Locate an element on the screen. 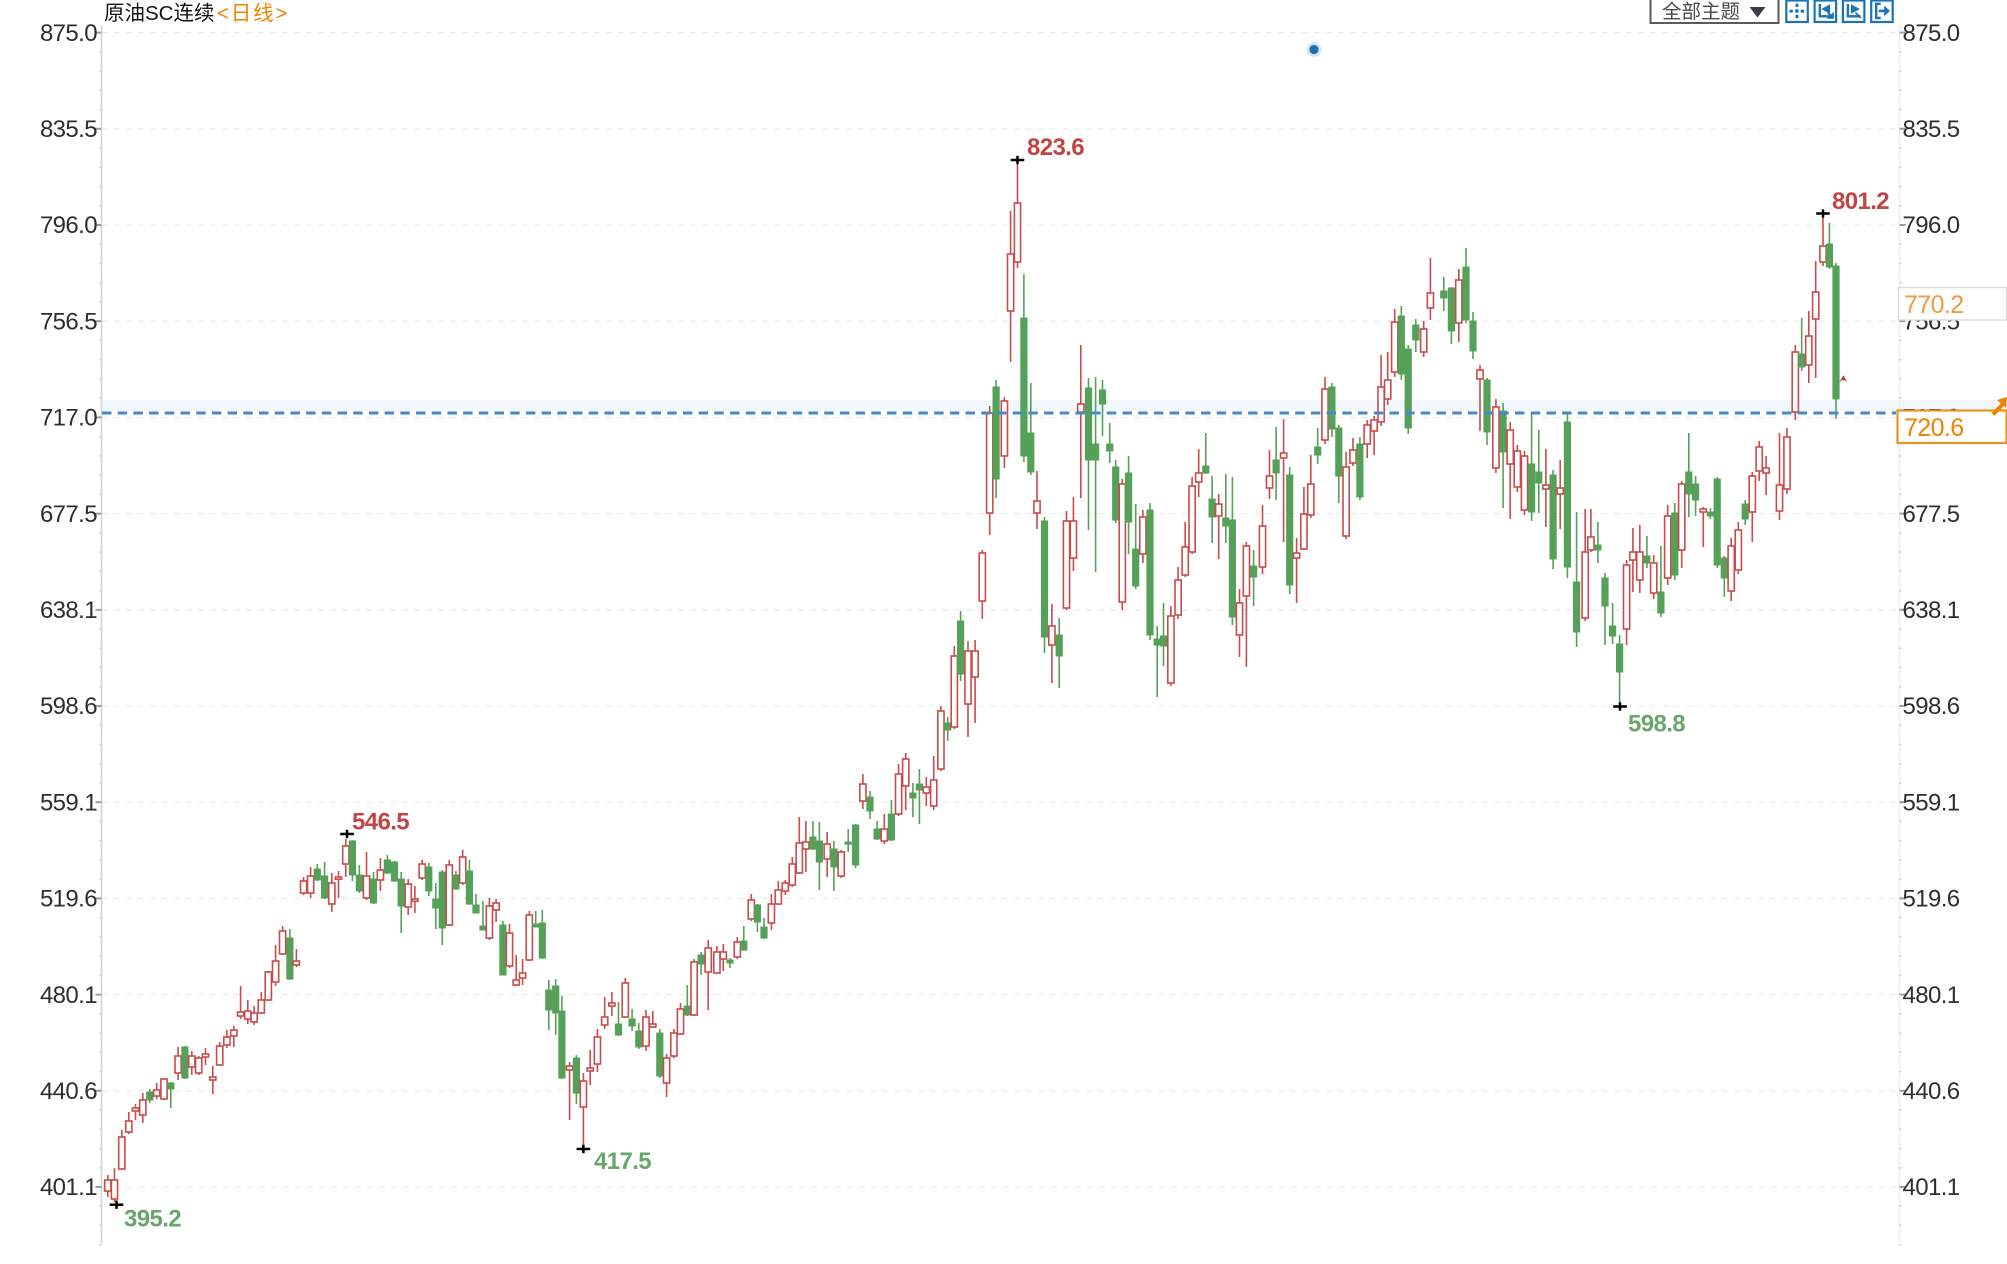 The image size is (2007, 1264). svg-text: 770.2 is located at coordinates (1934, 305).